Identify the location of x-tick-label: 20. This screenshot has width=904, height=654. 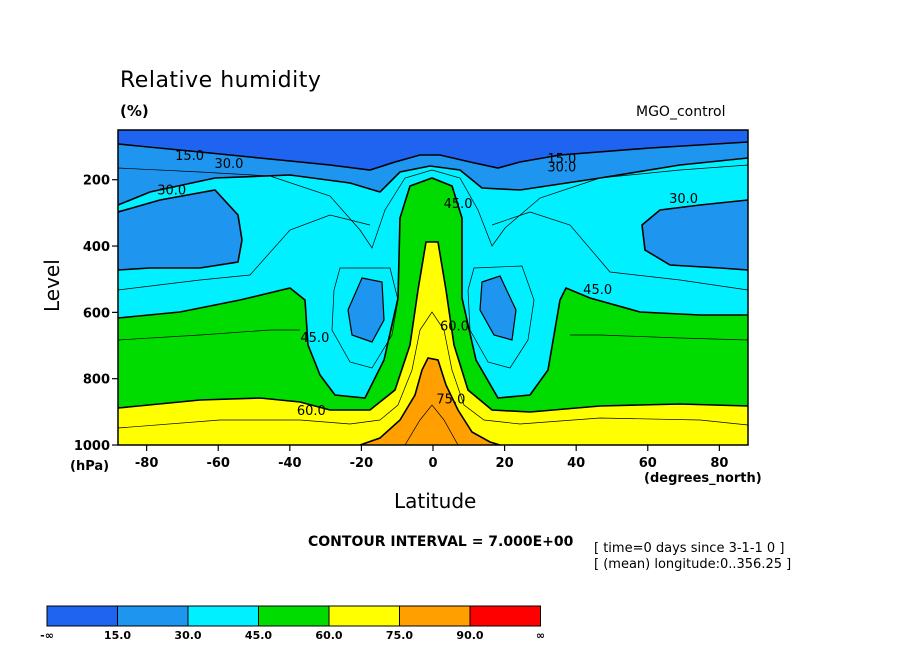
(505, 463).